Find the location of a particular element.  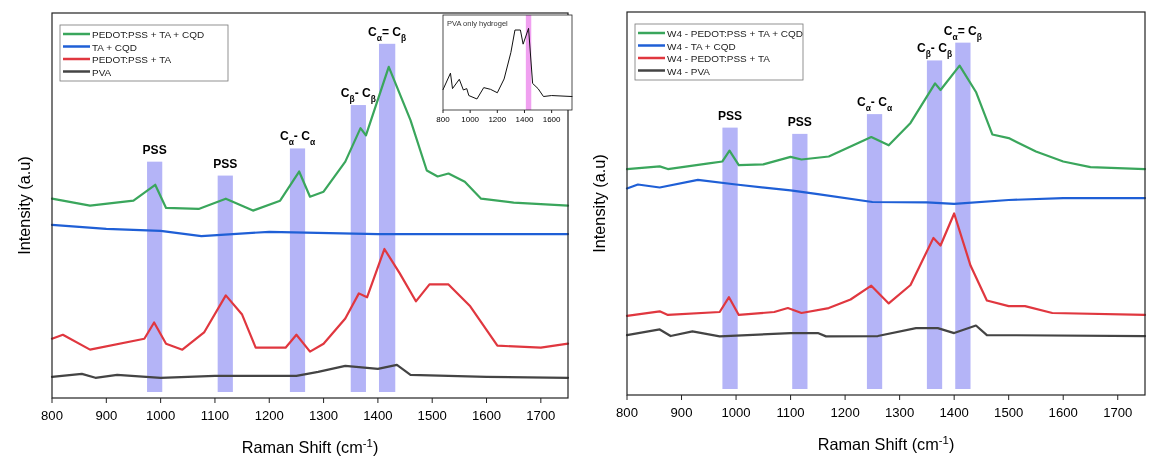

legend-label: PEDOT:PSS + TA + CQD is located at coordinates (148, 34).